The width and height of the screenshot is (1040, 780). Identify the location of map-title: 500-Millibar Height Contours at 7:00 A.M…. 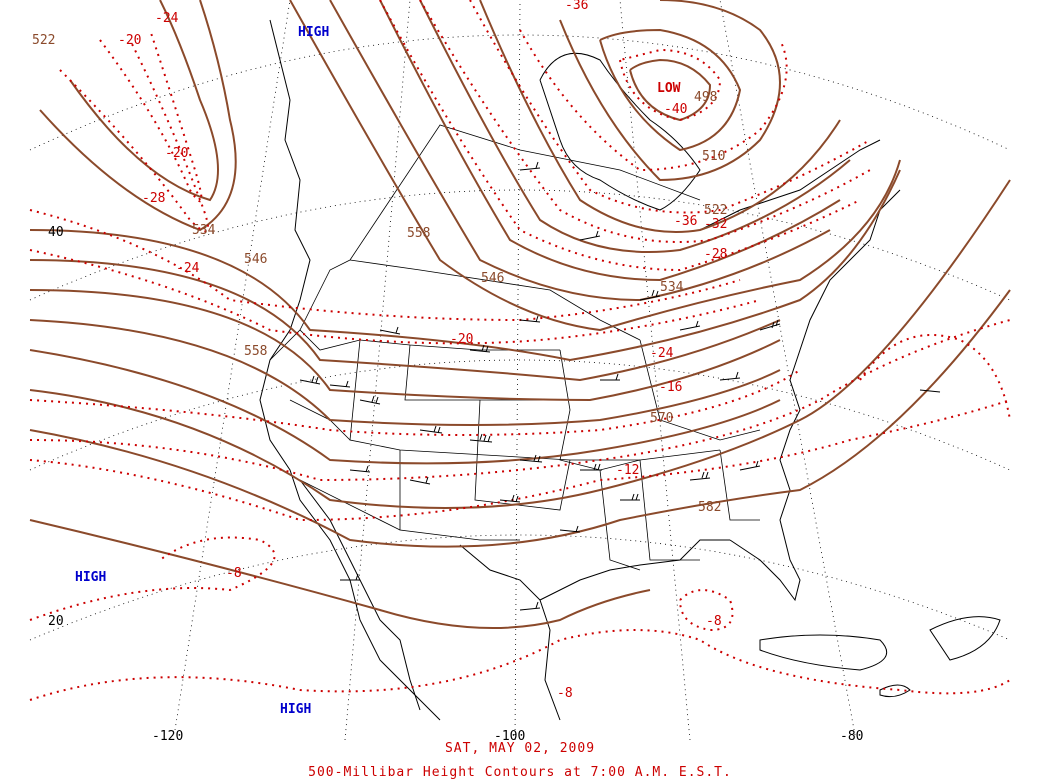
(520, 772).